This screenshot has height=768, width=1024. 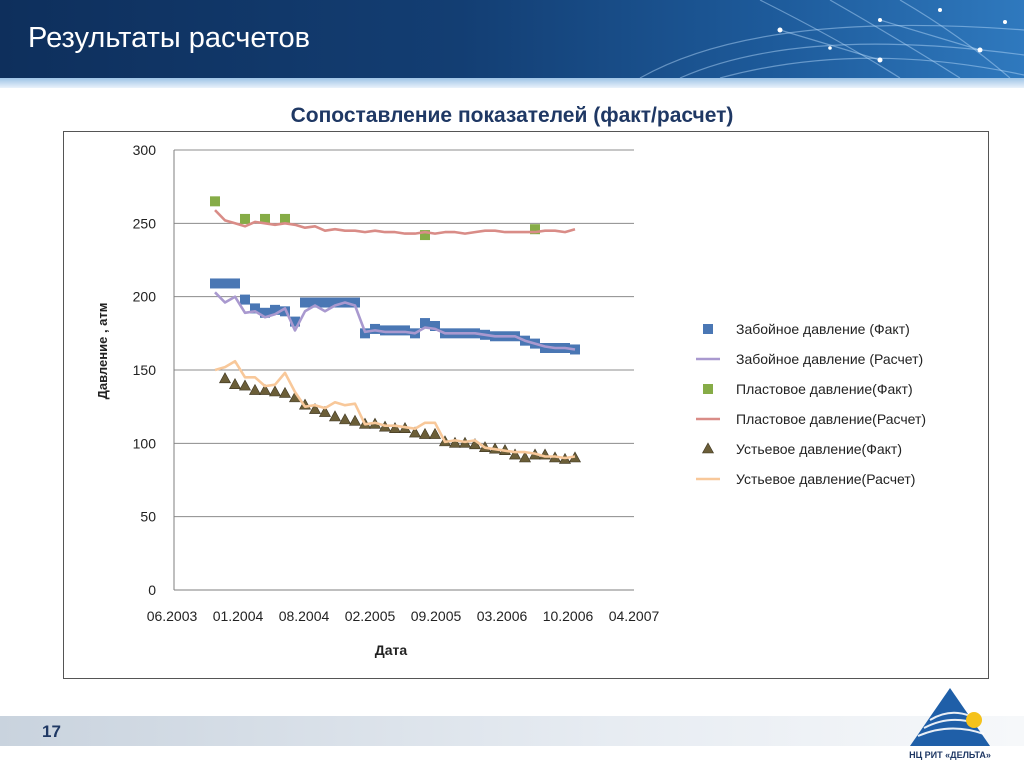 What do you see at coordinates (950, 755) in the screenshot?
I see `logo-text: НЦ РИТ «ДЕЛЬТА»` at bounding box center [950, 755].